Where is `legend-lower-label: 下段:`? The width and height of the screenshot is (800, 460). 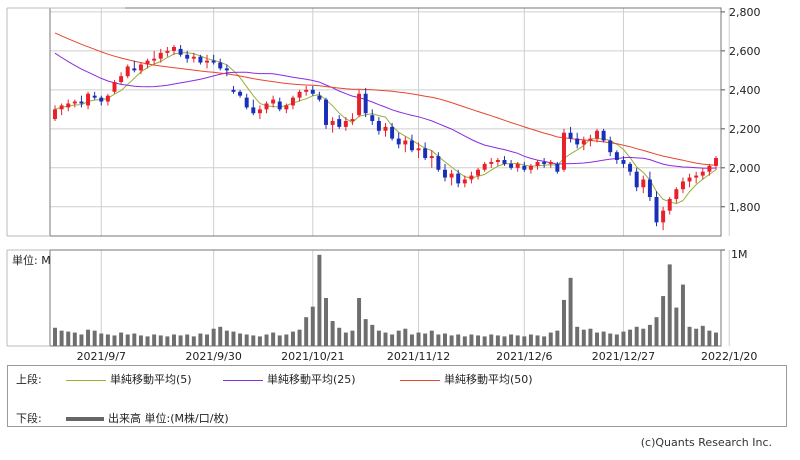
legend-lower-label: 下段: is located at coordinates (29, 418).